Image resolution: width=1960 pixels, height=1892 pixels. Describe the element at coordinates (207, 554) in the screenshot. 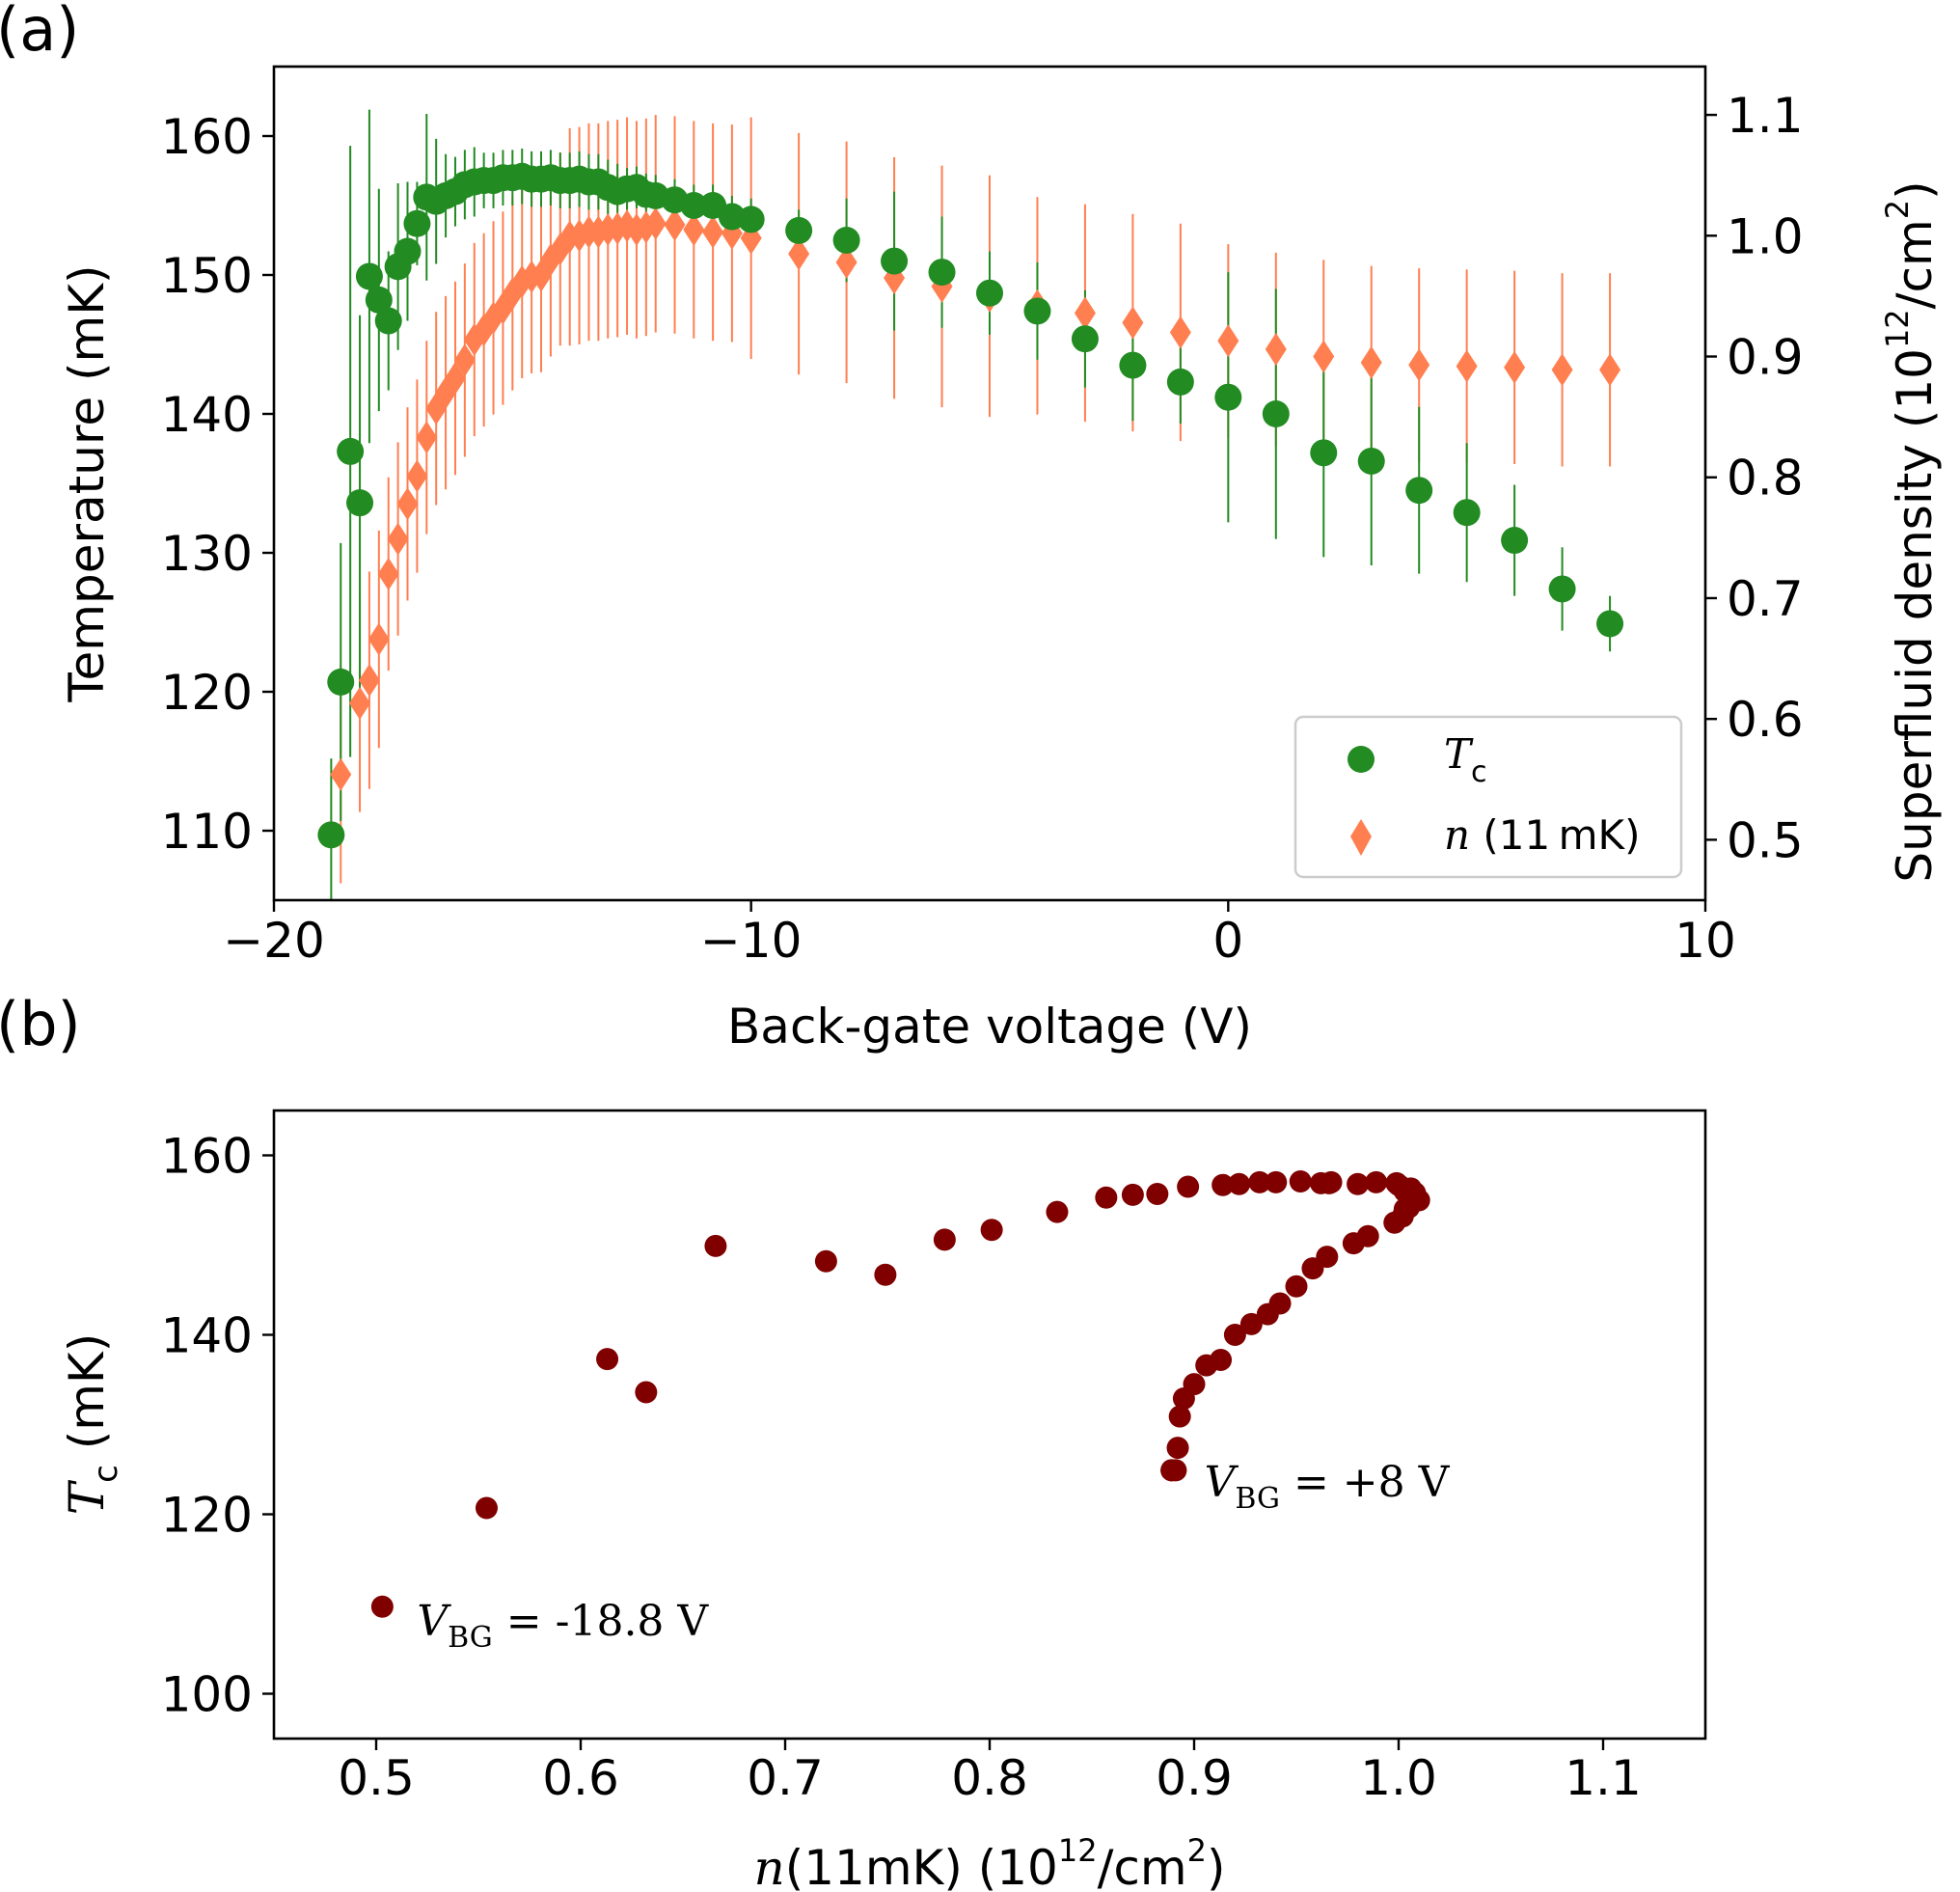

I see `y-tick-label: 130` at that location.